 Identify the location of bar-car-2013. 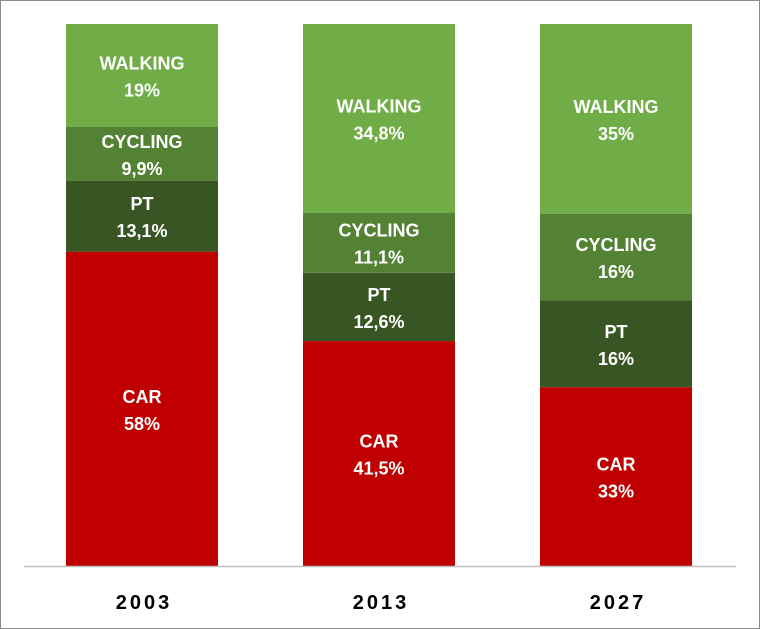
(379, 453).